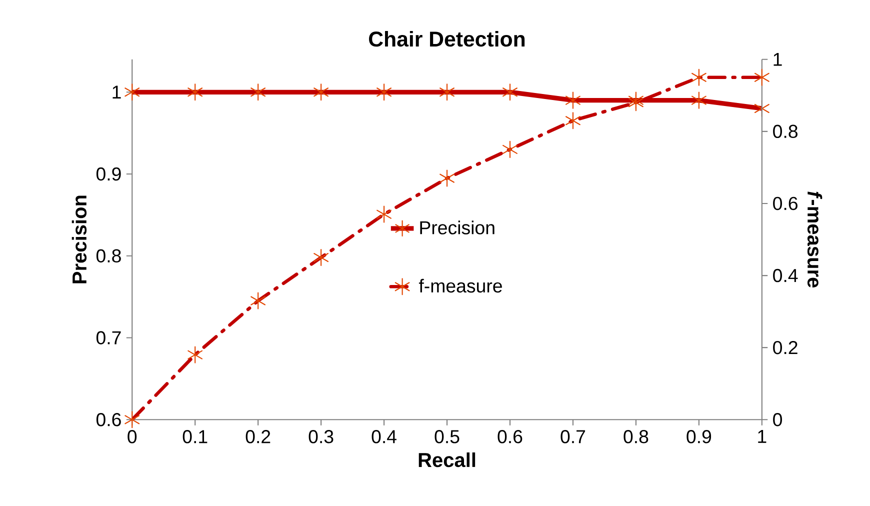 The width and height of the screenshot is (870, 506). What do you see at coordinates (447, 39) in the screenshot?
I see `chart-title: Chair Detection` at bounding box center [447, 39].